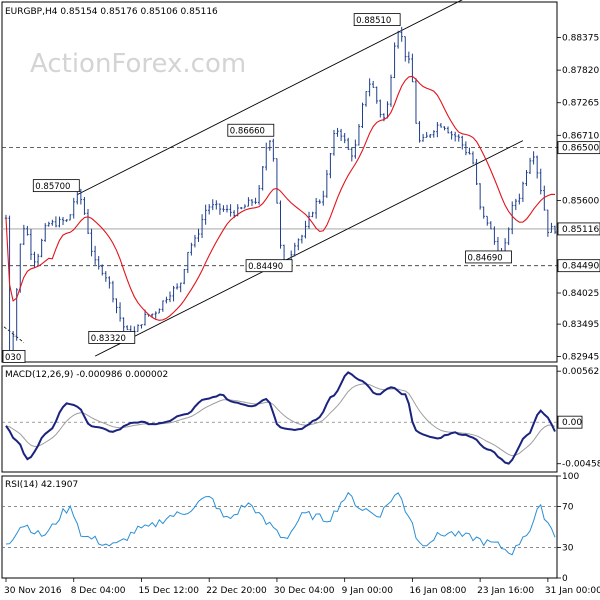 The width and height of the screenshot is (600, 600). I want to click on macd-y-tick-label: 0.005627, so click(581, 372).